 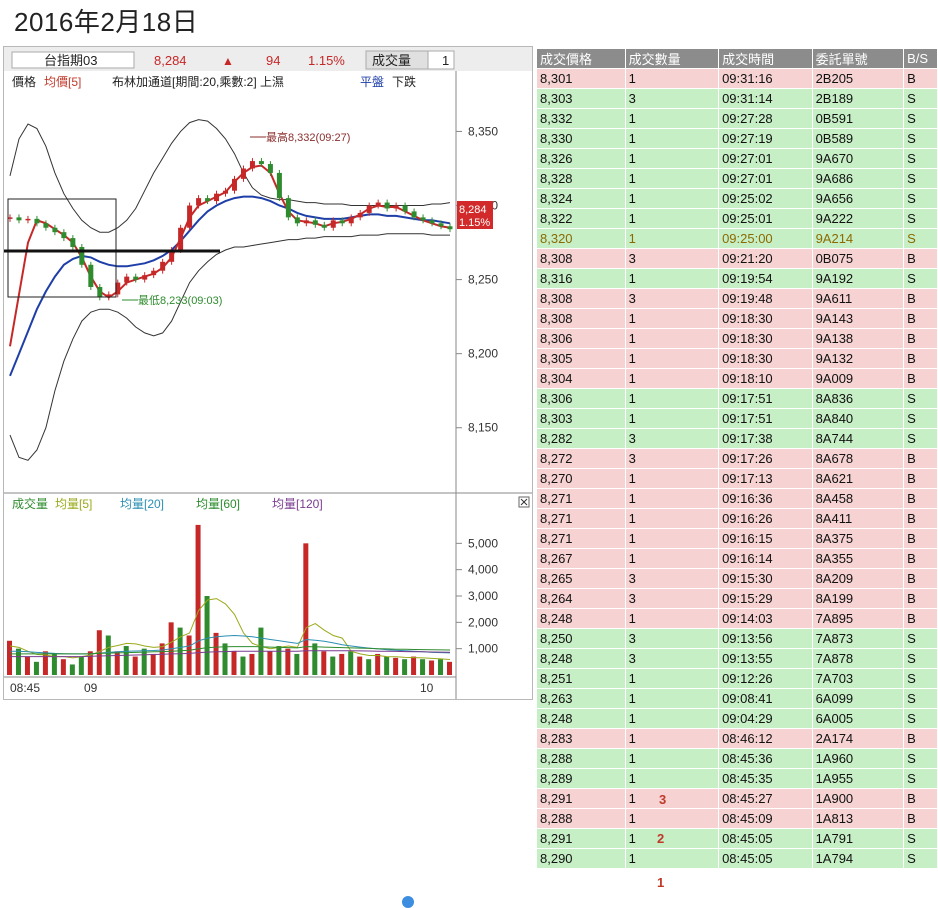 What do you see at coordinates (737, 298) in the screenshot?
I see `tick-row: 8,308 3 09:19:48 9A611 B` at bounding box center [737, 298].